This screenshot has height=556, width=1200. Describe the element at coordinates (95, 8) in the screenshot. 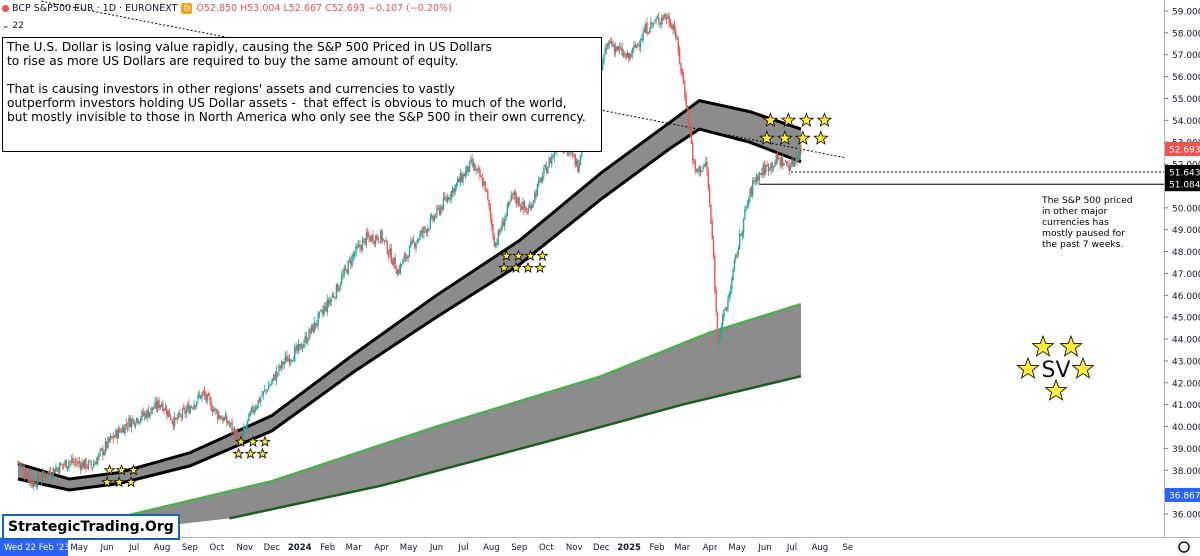

I see `symbol-title: BCP S&P500 EUR · 1D · EURONEXT` at that location.